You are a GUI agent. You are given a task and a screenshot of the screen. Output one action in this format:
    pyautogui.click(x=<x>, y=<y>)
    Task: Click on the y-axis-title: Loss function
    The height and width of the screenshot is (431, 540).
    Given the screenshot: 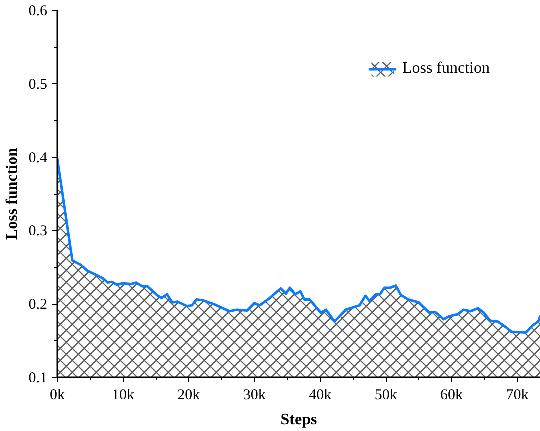 What is the action you would take?
    pyautogui.click(x=12, y=194)
    